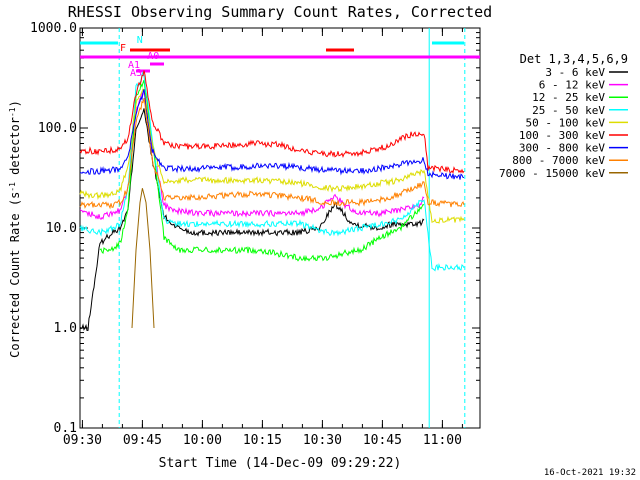 The image size is (640, 480). I want to click on timestamp: 16-Oct-2021 19:32, so click(590, 473).